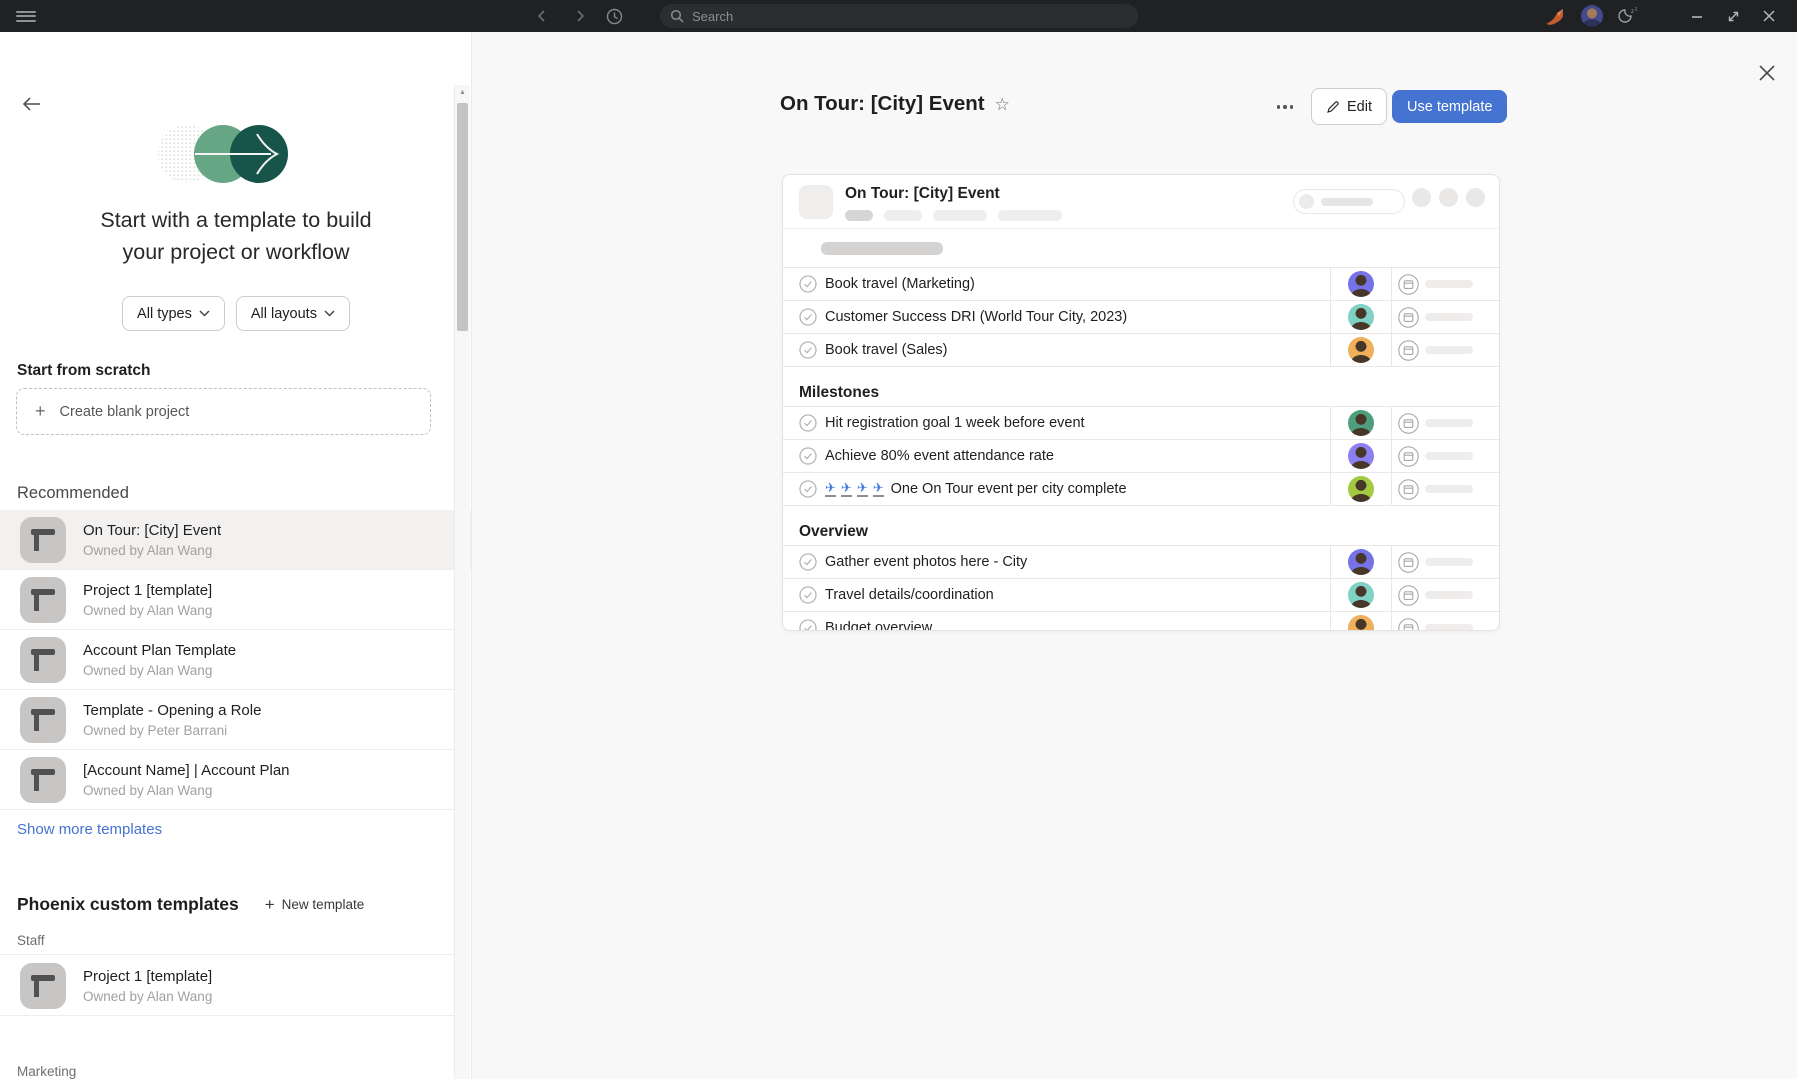 Image resolution: width=1797 pixels, height=1079 pixels. Describe the element at coordinates (677, 16) in the screenshot. I see `search-icon` at that location.